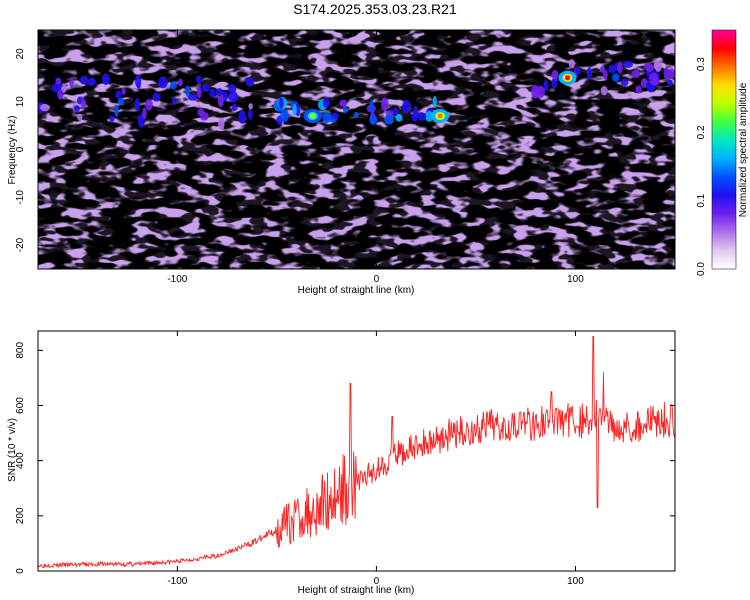  I want to click on colorbar-gradient, so click(724, 149).